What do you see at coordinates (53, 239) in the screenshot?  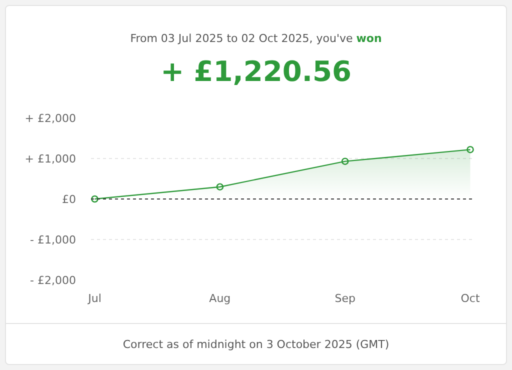 I see `y-tick-label: - £1,000` at bounding box center [53, 239].